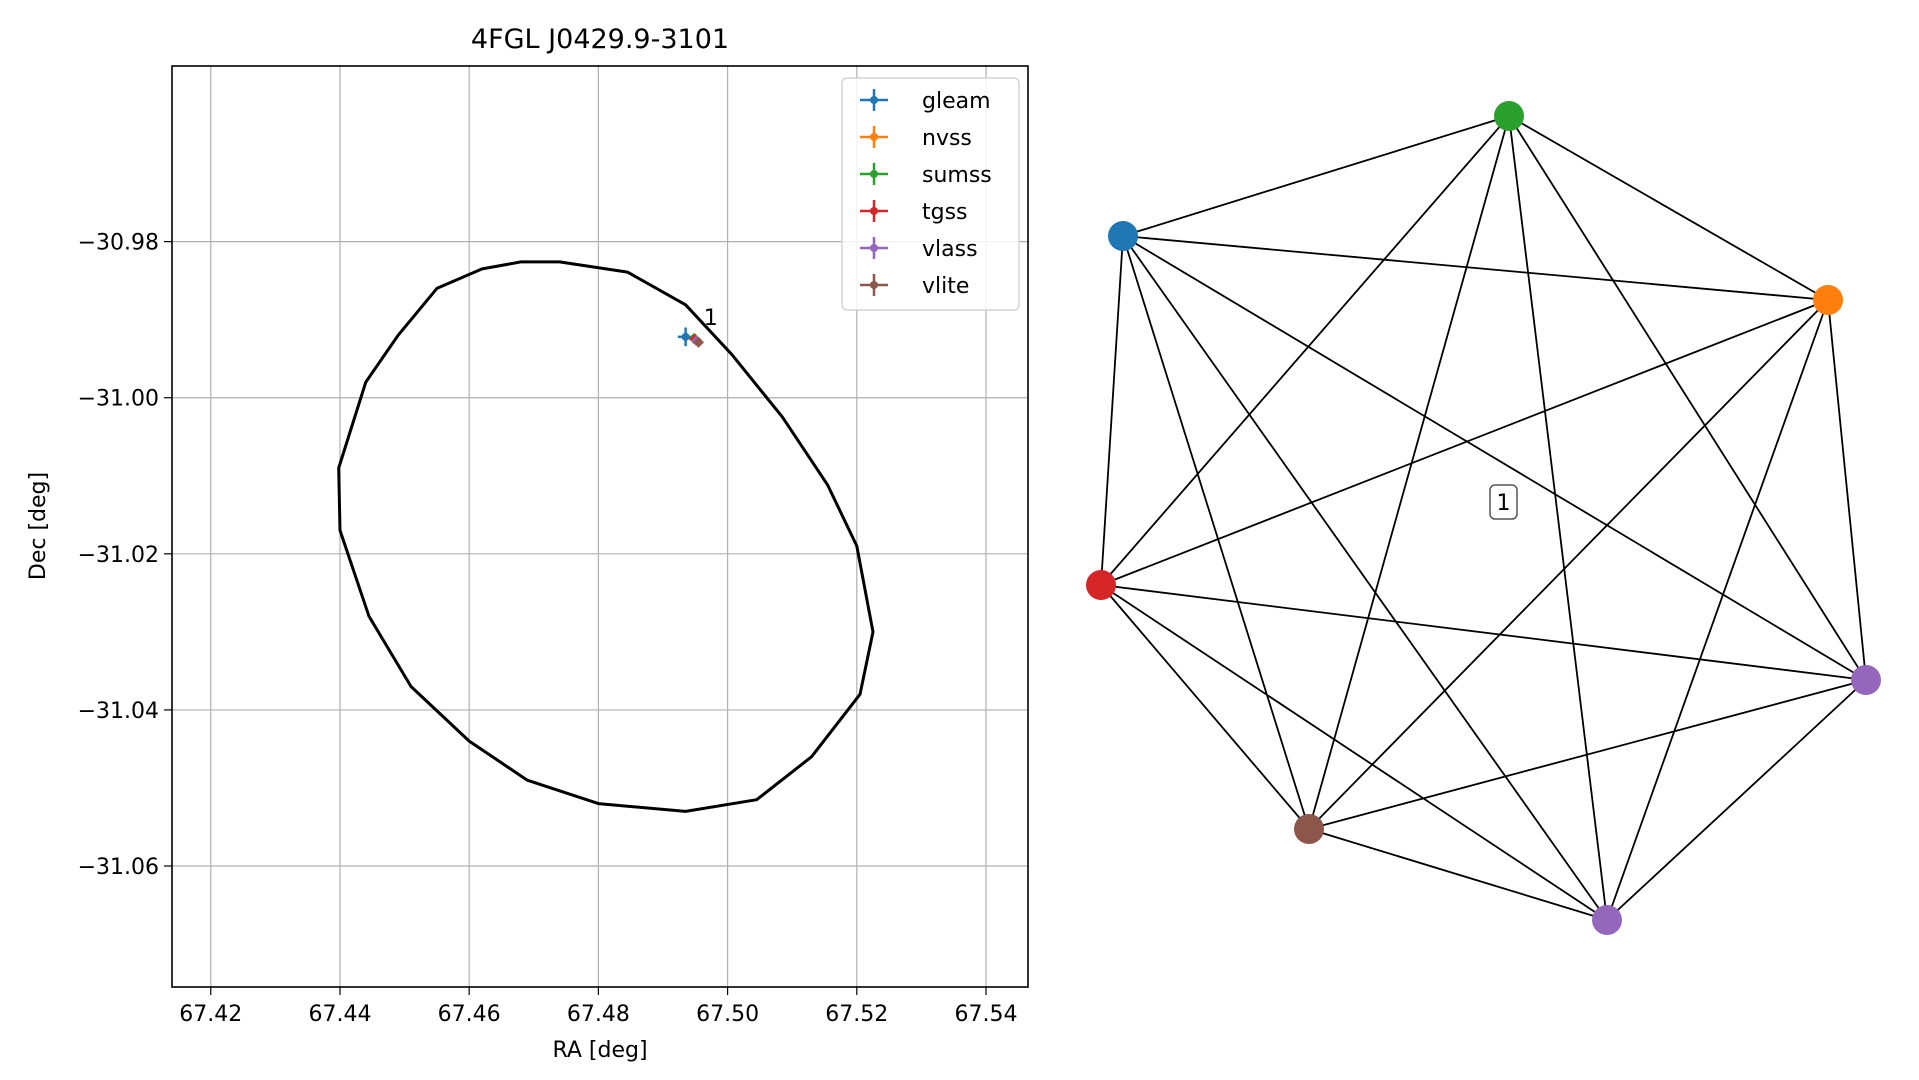 The width and height of the screenshot is (1919, 1080). Describe the element at coordinates (698, 342) in the screenshot. I see `point-vlite` at that location.